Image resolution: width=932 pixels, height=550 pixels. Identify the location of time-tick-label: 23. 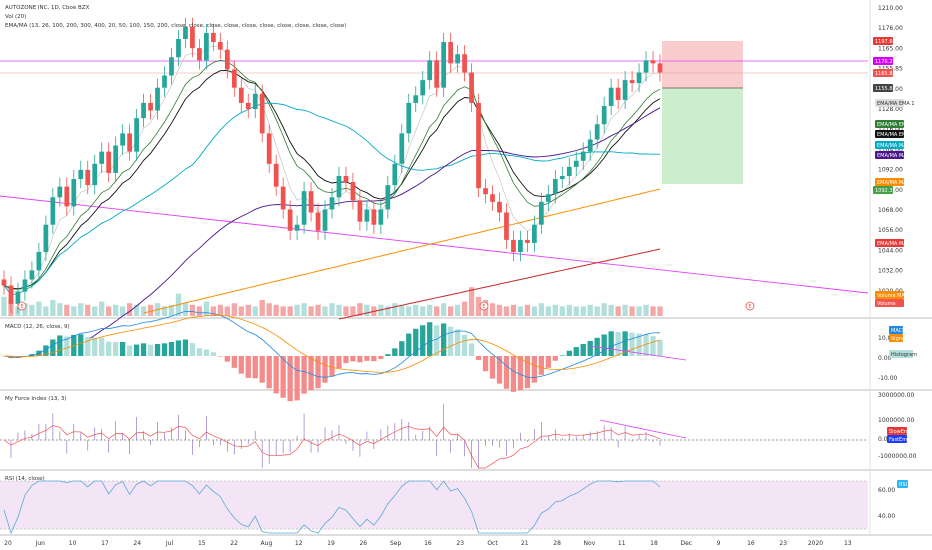
(783, 543).